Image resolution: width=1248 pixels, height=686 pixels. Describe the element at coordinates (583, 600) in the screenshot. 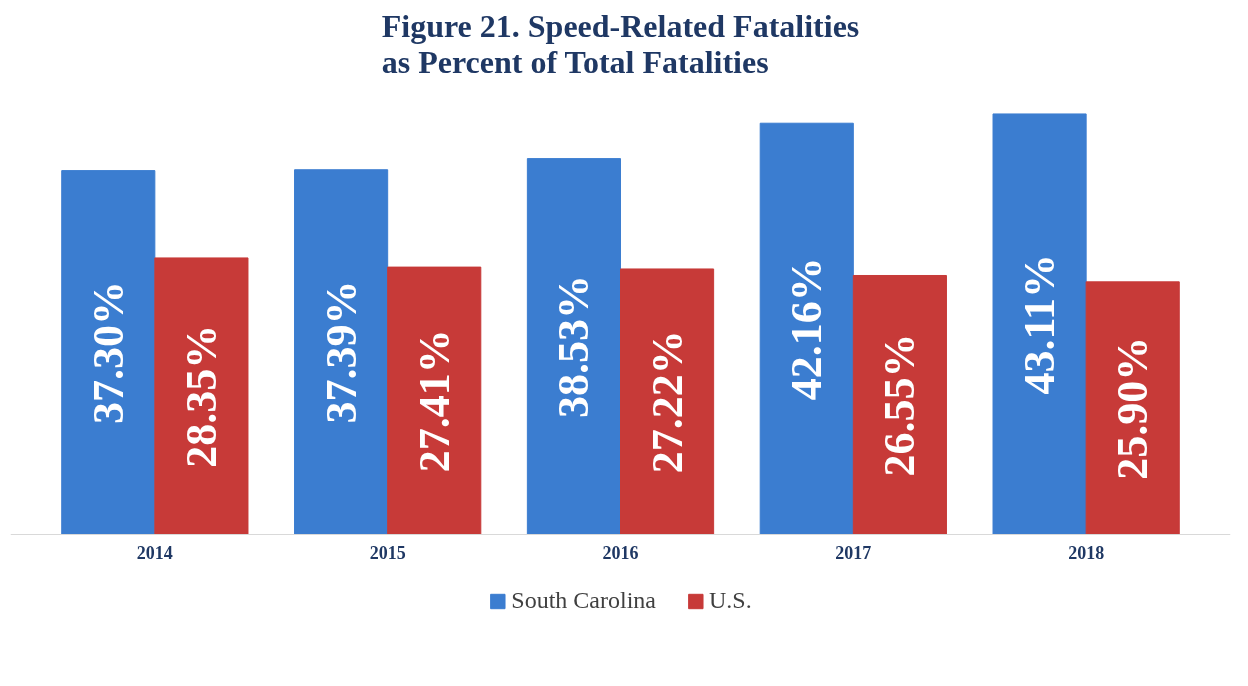

I see `legend-label: South Carolina` at that location.